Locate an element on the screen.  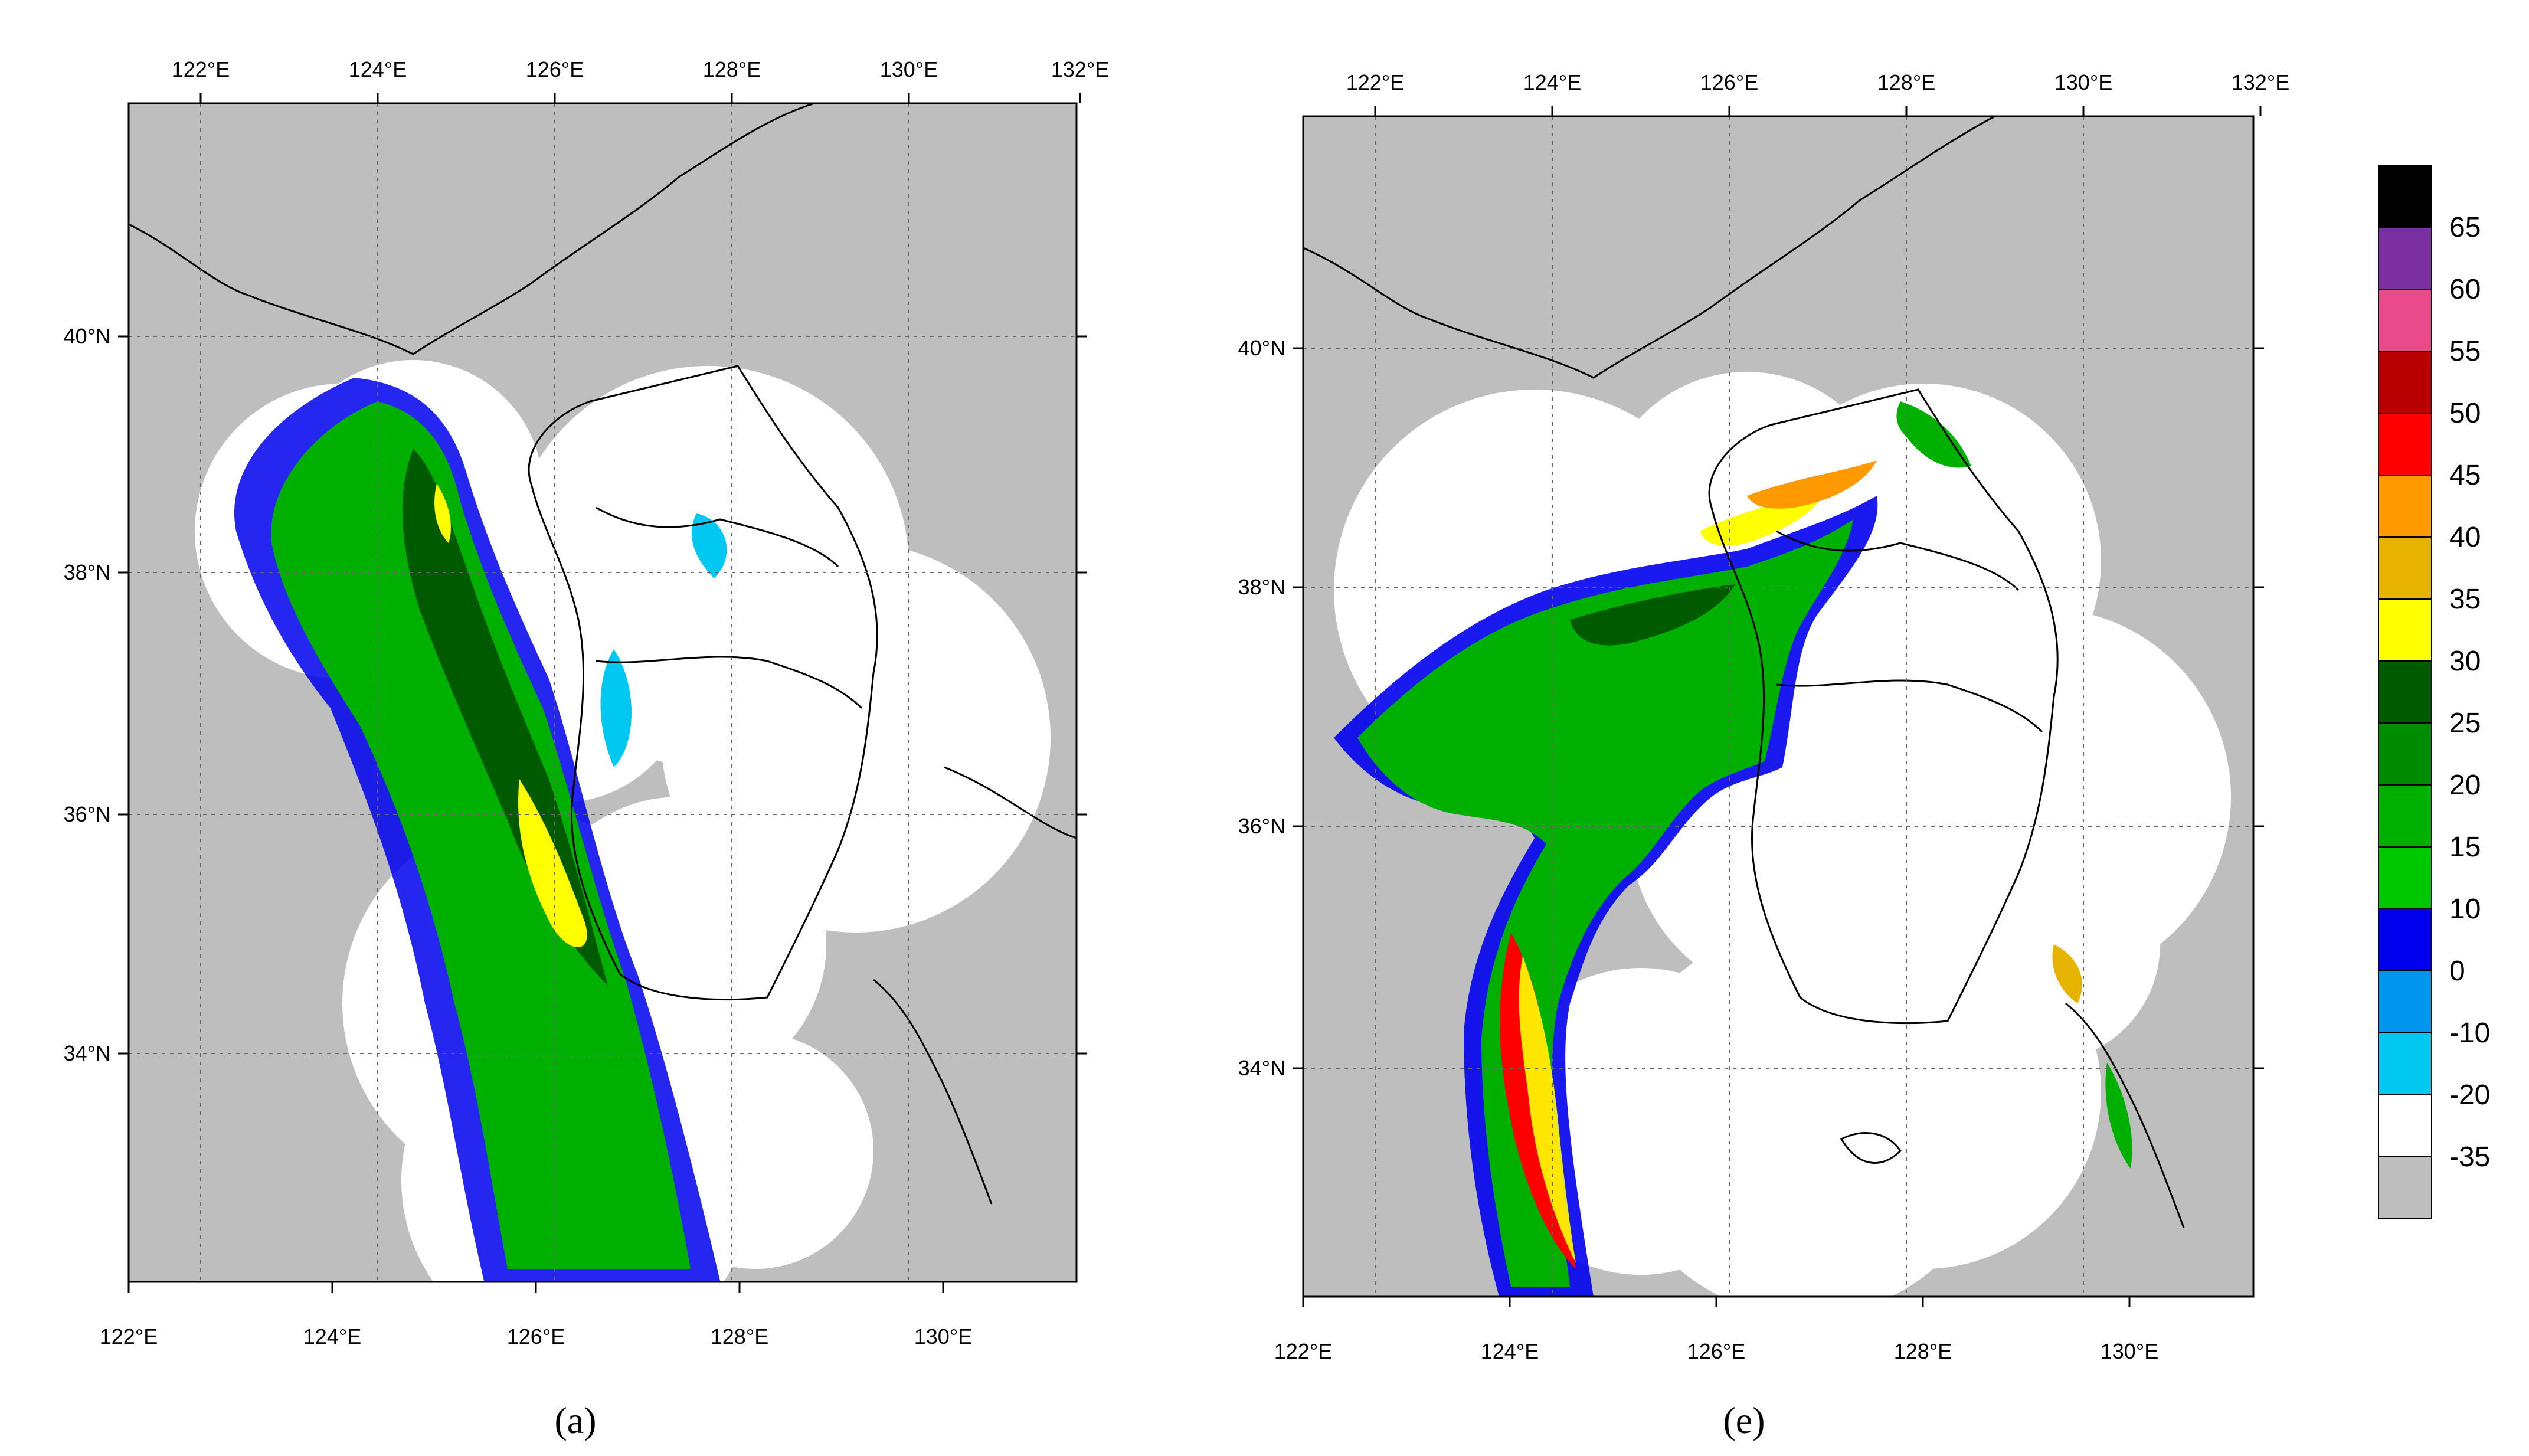
colorbar-level-label: -35 is located at coordinates (2469, 1157).